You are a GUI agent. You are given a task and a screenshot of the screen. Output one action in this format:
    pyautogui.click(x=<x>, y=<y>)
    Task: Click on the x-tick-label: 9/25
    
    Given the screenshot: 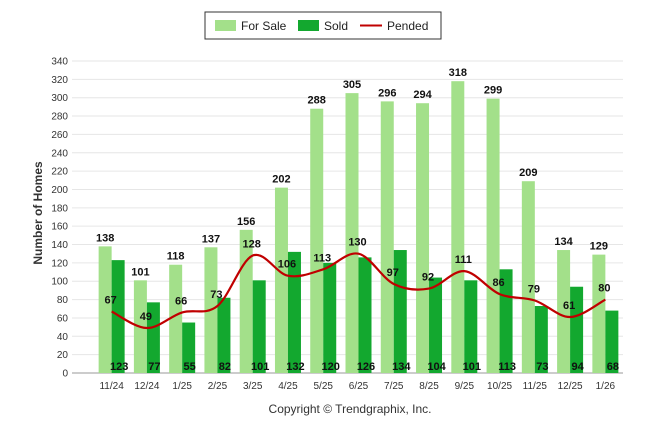 What is the action you would take?
    pyautogui.click(x=465, y=386)
    